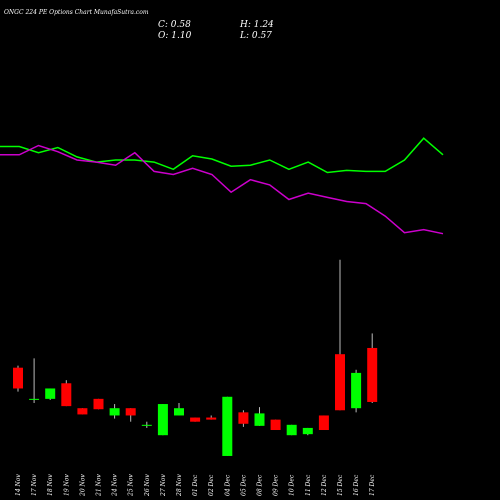 The image size is (500, 500). Describe the element at coordinates (82, 485) in the screenshot. I see `x-tick-label: 20 Nov` at that location.